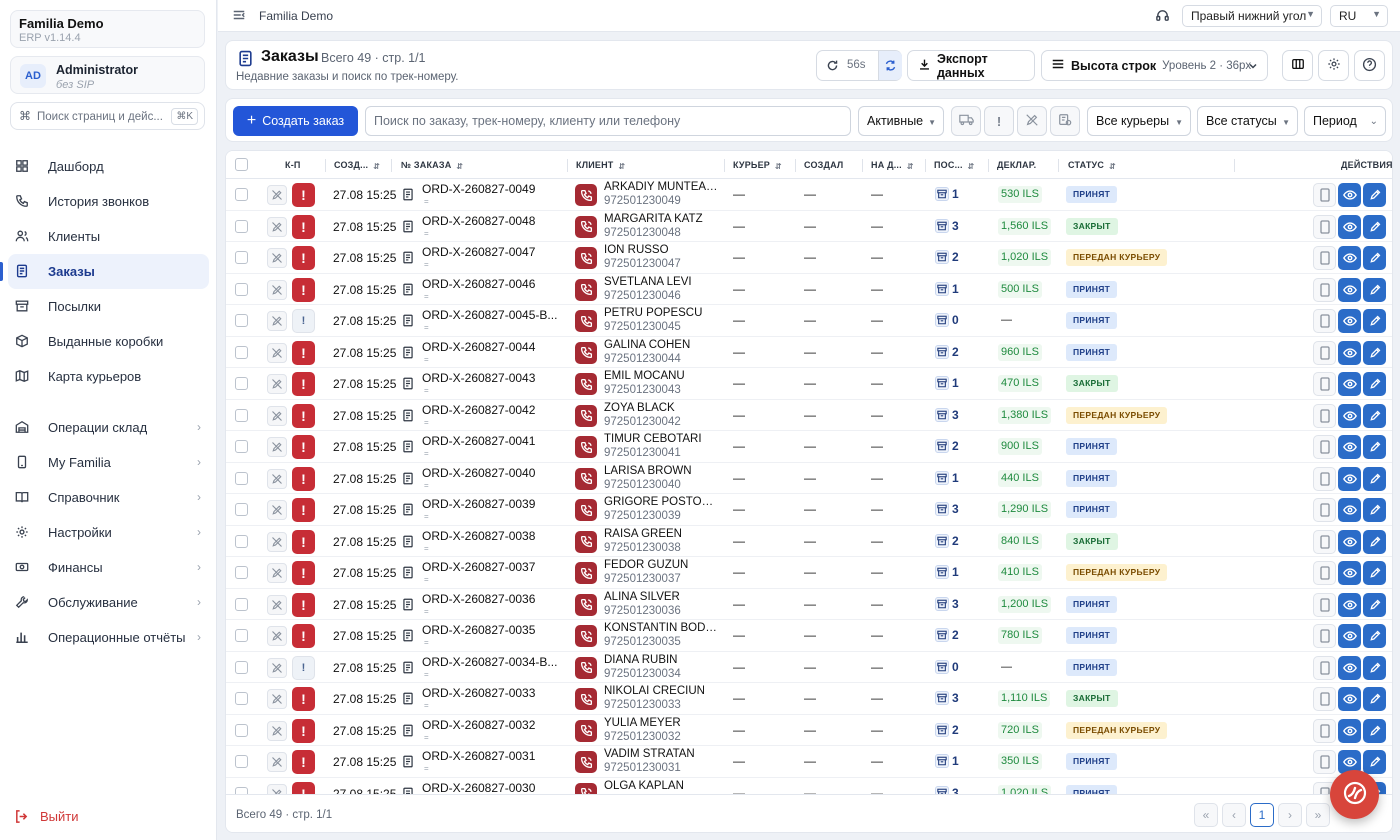  Describe the element at coordinates (966, 121) in the screenshot. I see `filter-delivery-button` at that location.